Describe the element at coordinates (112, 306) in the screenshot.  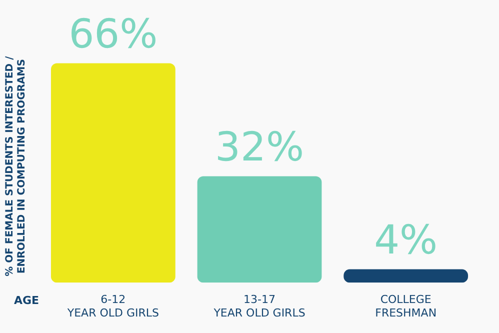
I see `x-tick-label: 6-12 YEAR OLD GIRLS` at that location.